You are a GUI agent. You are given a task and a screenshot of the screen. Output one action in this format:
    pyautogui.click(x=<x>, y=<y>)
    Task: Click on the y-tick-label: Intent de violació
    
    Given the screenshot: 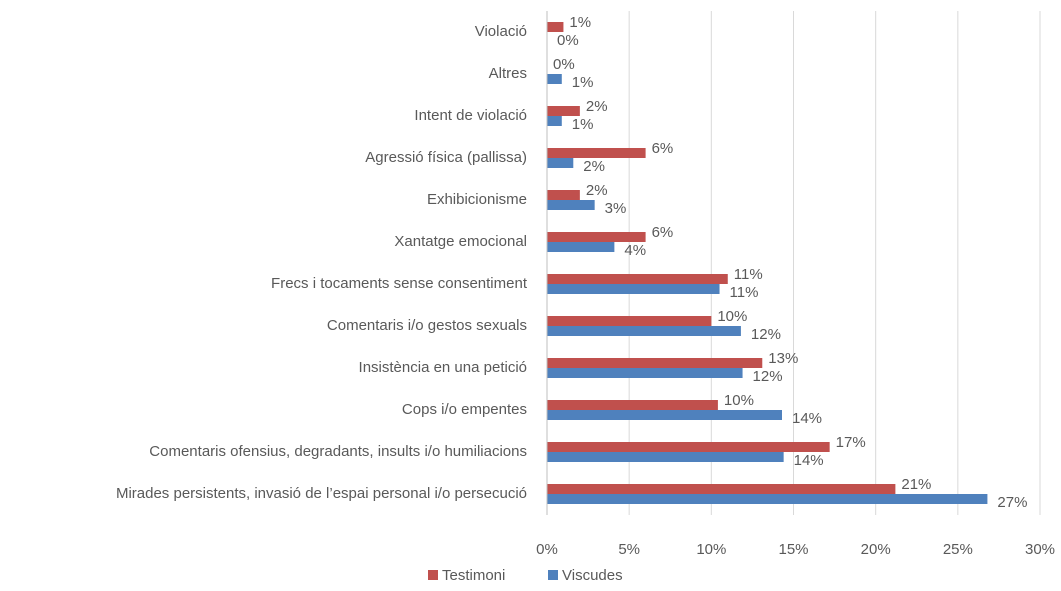 What is the action you would take?
    pyautogui.click(x=470, y=115)
    